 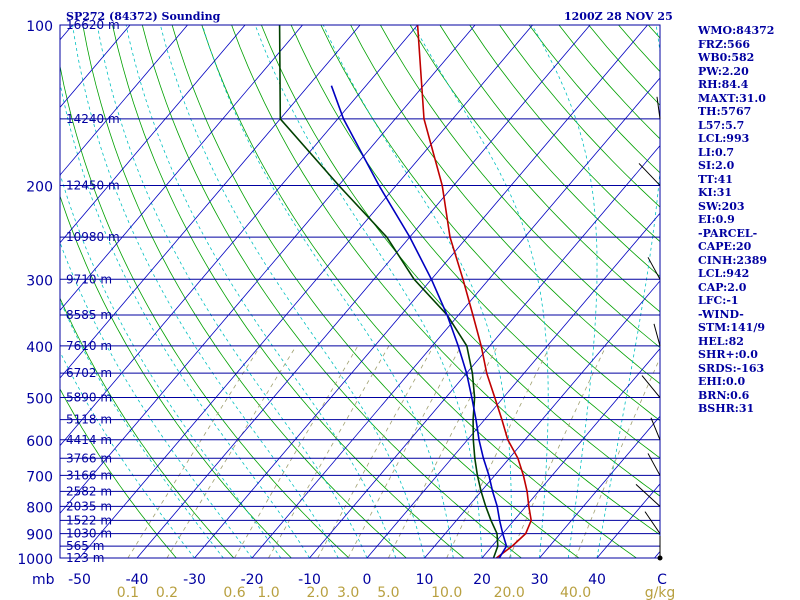 What do you see at coordinates (715, 179) in the screenshot?
I see `index-item: TT:41` at bounding box center [715, 179].